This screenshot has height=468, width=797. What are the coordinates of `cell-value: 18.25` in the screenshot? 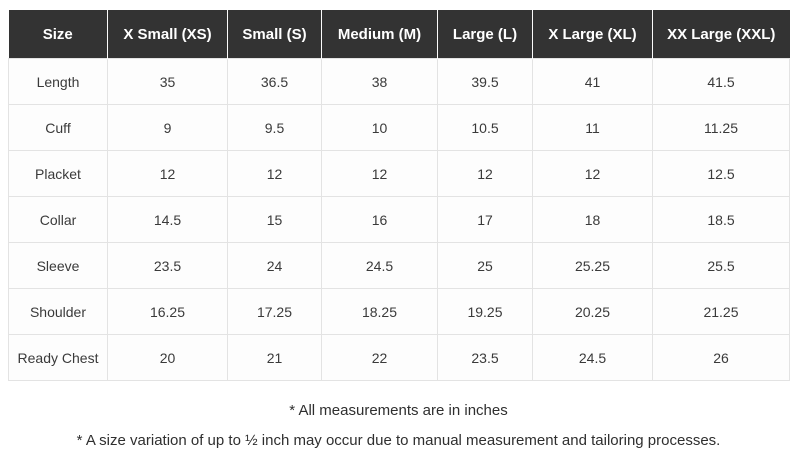 It's located at (379, 311).